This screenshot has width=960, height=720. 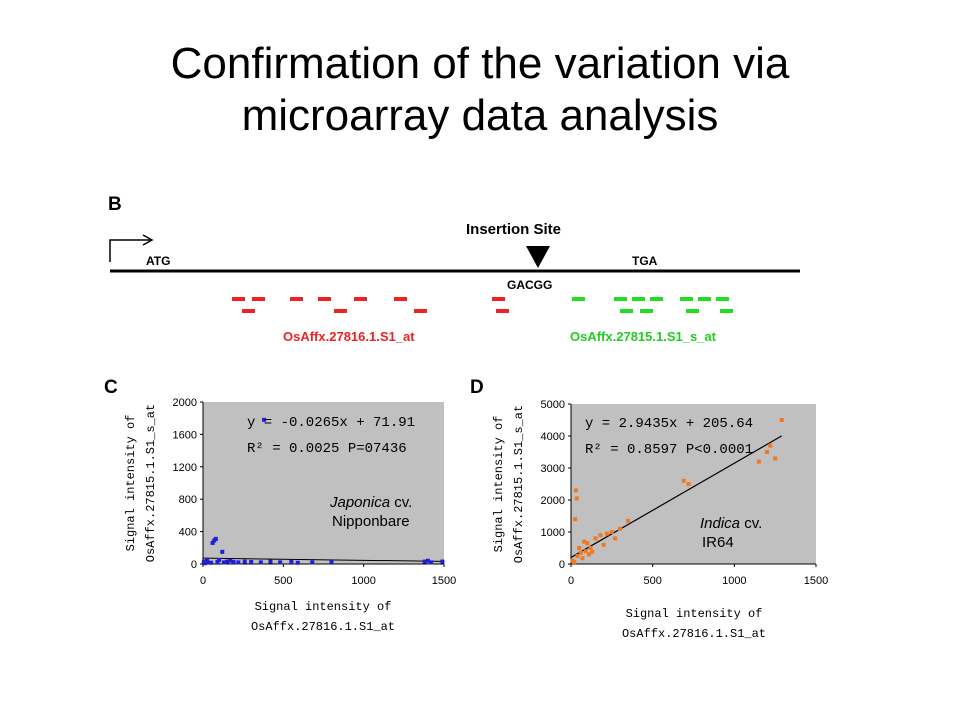 I want to click on y-tick-label-c-2: 800, so click(x=188, y=500).